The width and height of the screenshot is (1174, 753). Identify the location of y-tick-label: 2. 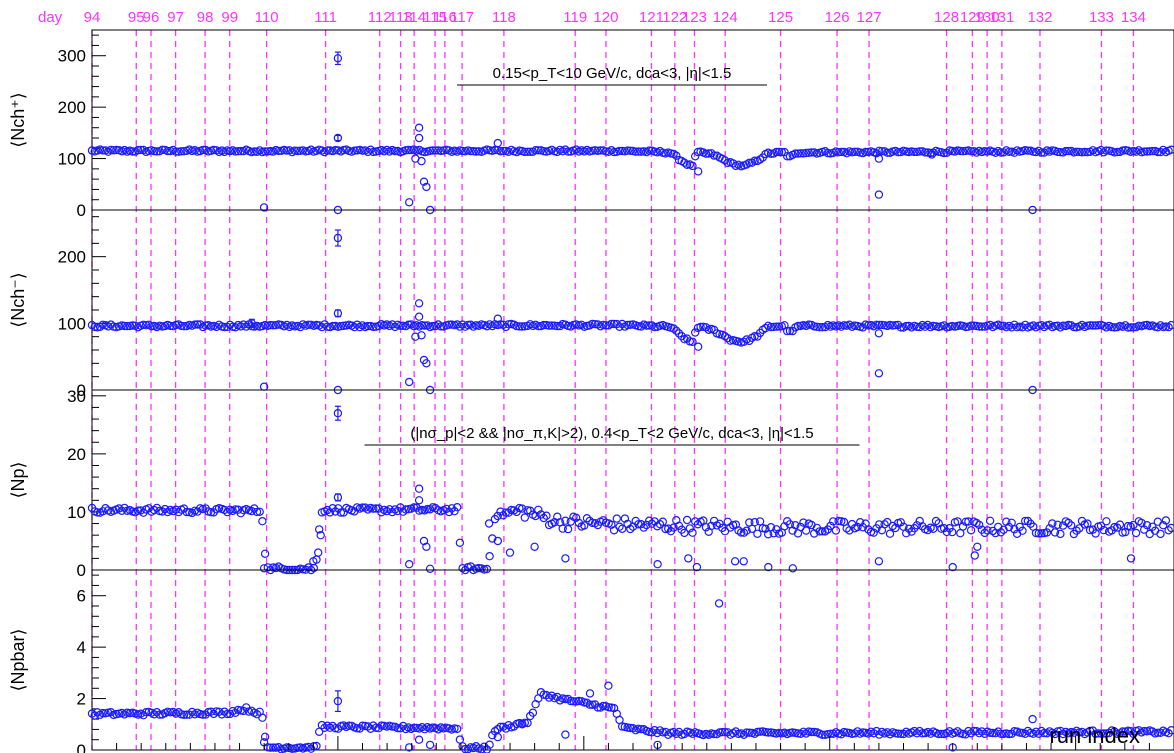
(81, 699).